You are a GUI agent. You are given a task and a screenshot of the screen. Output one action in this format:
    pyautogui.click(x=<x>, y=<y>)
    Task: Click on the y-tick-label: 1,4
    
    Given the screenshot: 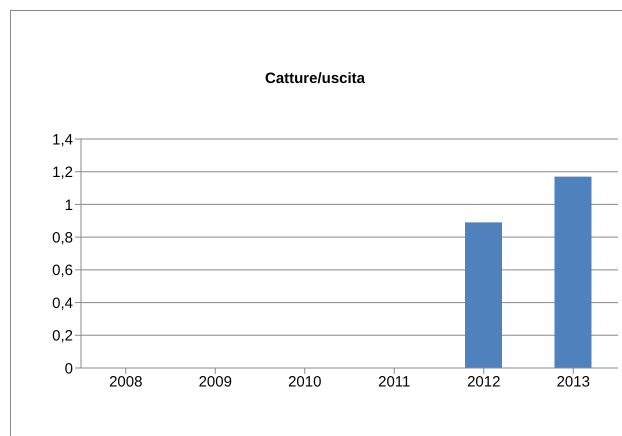 What is the action you would take?
    pyautogui.click(x=62, y=139)
    